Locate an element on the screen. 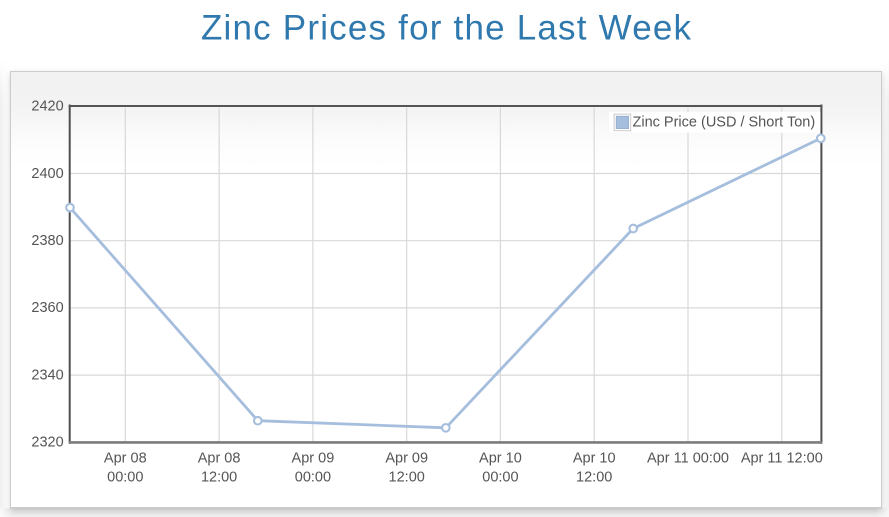 Image resolution: width=889 pixels, height=517 pixels. svg-text: 2320 is located at coordinates (47, 443).